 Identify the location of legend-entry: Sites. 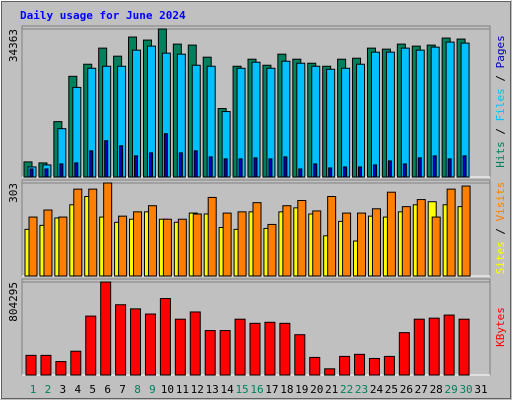
(500, 257).